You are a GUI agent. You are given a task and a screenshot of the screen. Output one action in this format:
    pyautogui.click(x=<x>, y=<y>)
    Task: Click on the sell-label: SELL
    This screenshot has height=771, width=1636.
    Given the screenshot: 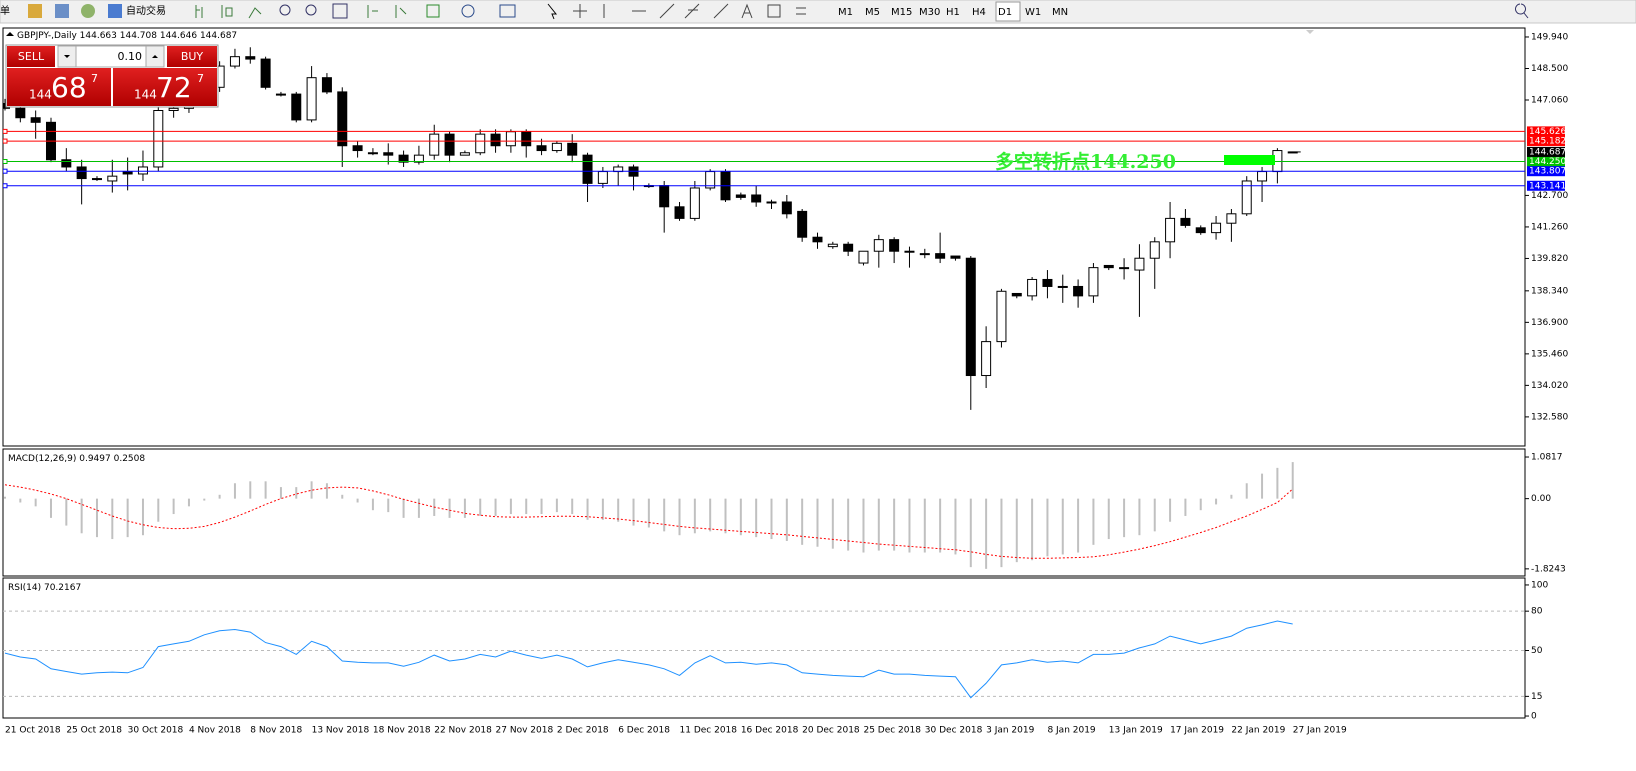 What is the action you would take?
    pyautogui.click(x=31, y=56)
    